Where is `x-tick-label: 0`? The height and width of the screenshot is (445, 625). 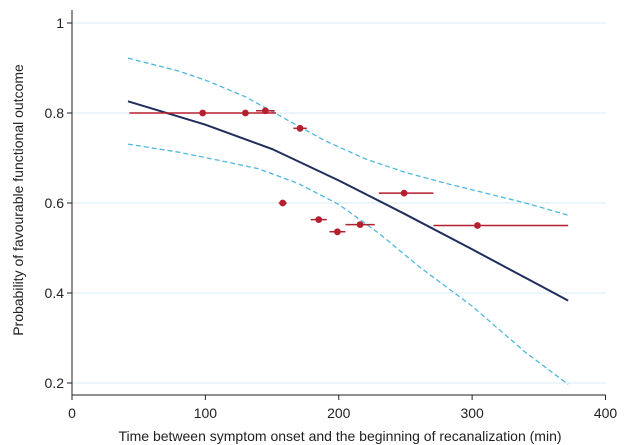 x-tick-label: 0 is located at coordinates (72, 413).